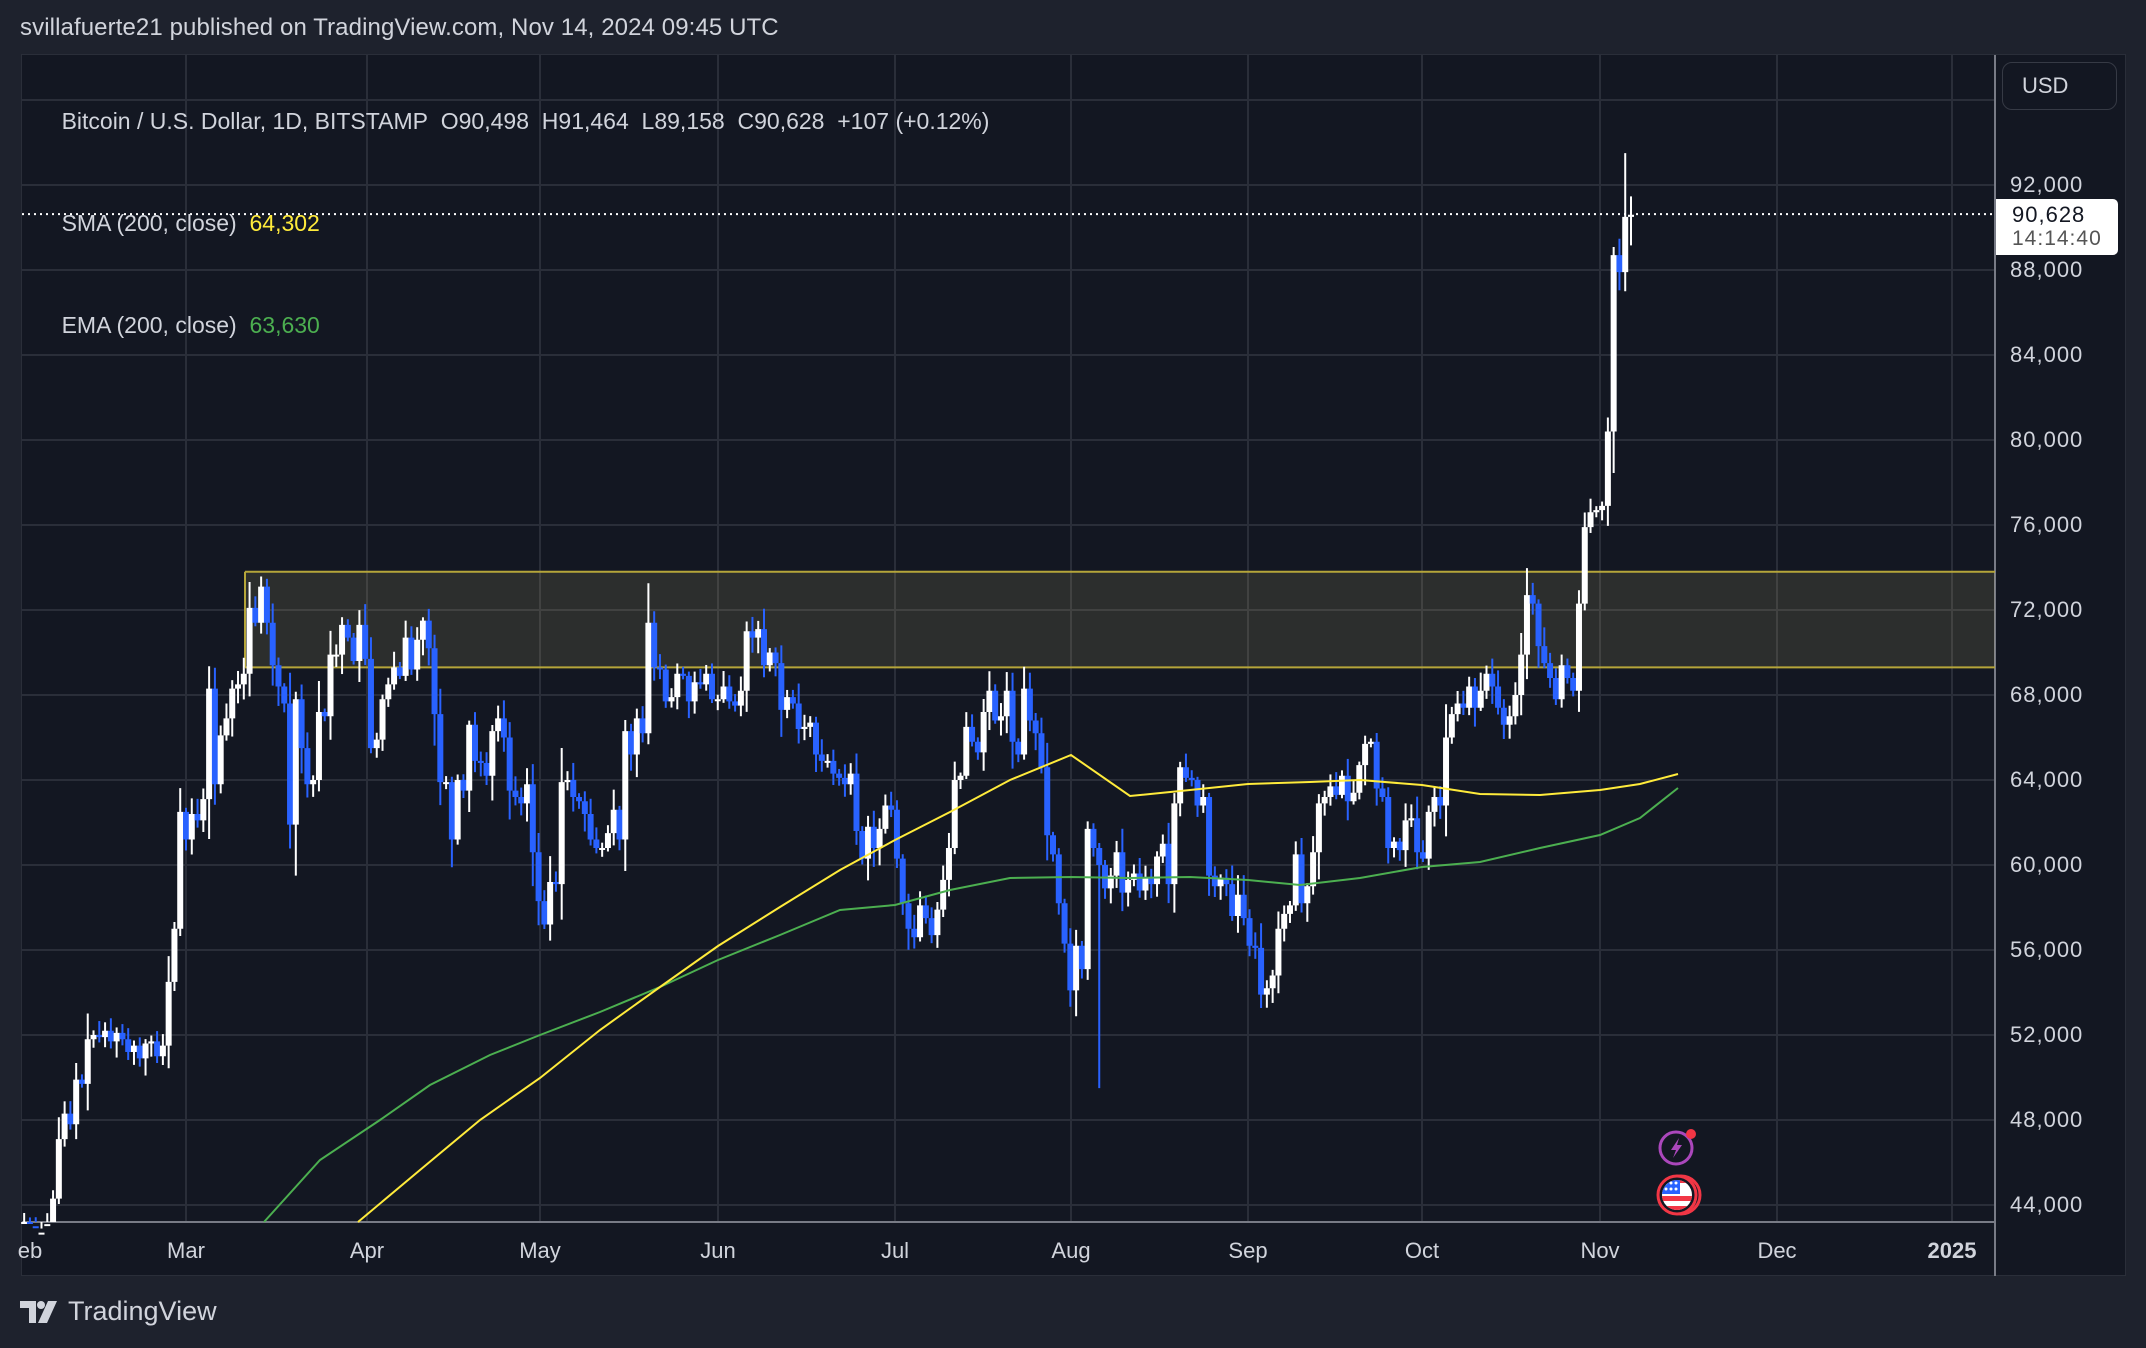 This screenshot has height=1348, width=2146. What do you see at coordinates (2047, 1119) in the screenshot?
I see `price-tick-label: 48,000` at bounding box center [2047, 1119].